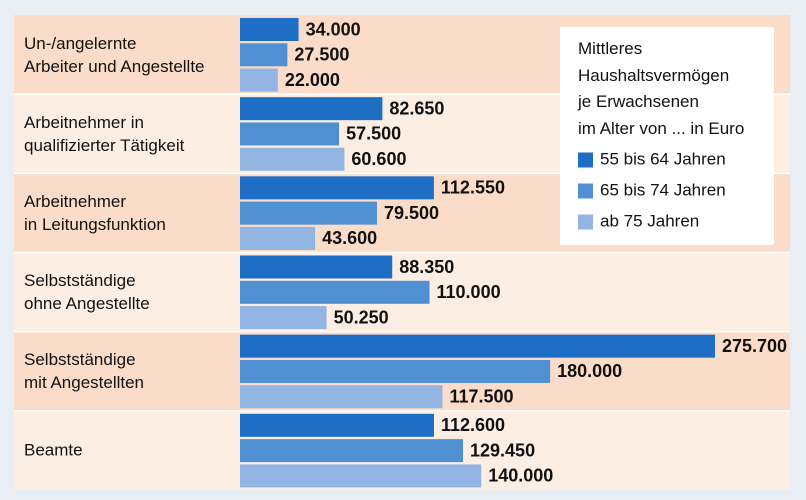 This screenshot has width=806, height=500. Describe the element at coordinates (502, 450) in the screenshot. I see `data-label: 129.450` at that location.